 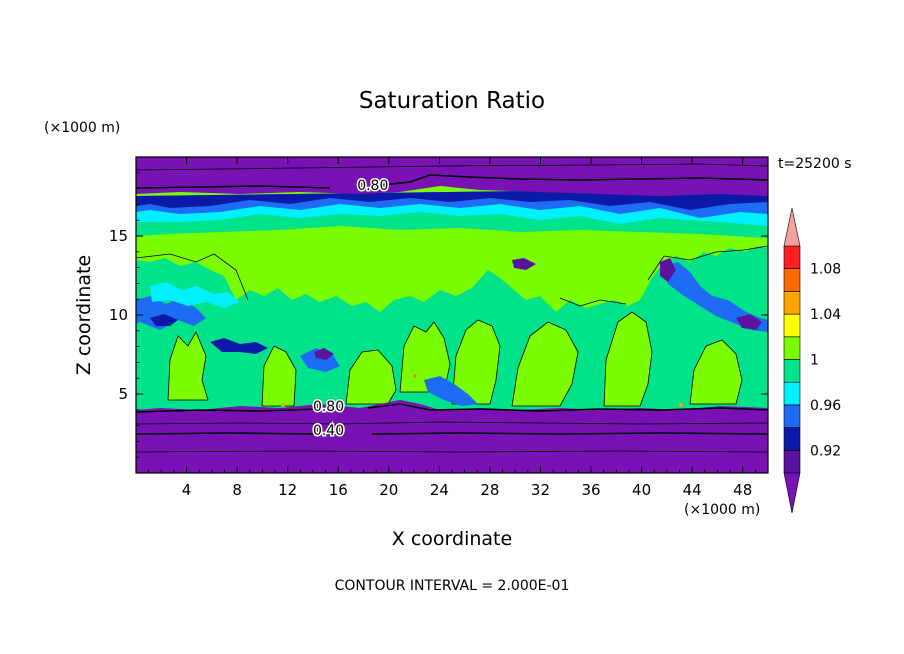 What do you see at coordinates (825, 451) in the screenshot?
I see `colorbar-tick-label: 0.92` at bounding box center [825, 451].